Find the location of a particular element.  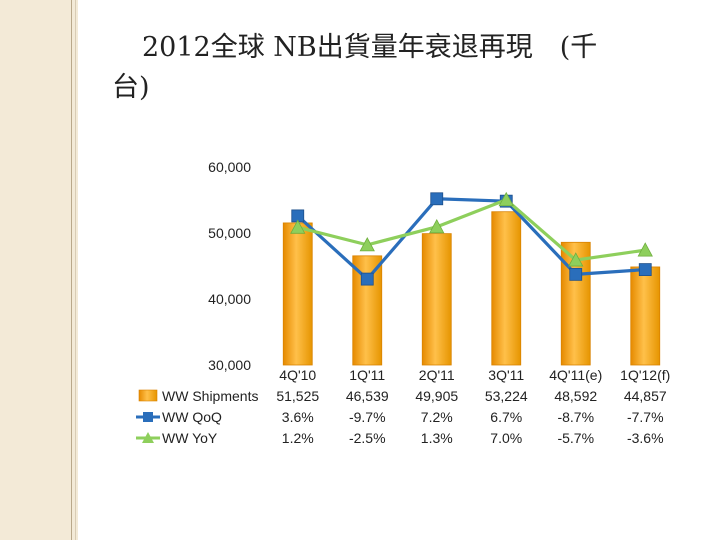

table-value: 44,857 is located at coordinates (645, 396).